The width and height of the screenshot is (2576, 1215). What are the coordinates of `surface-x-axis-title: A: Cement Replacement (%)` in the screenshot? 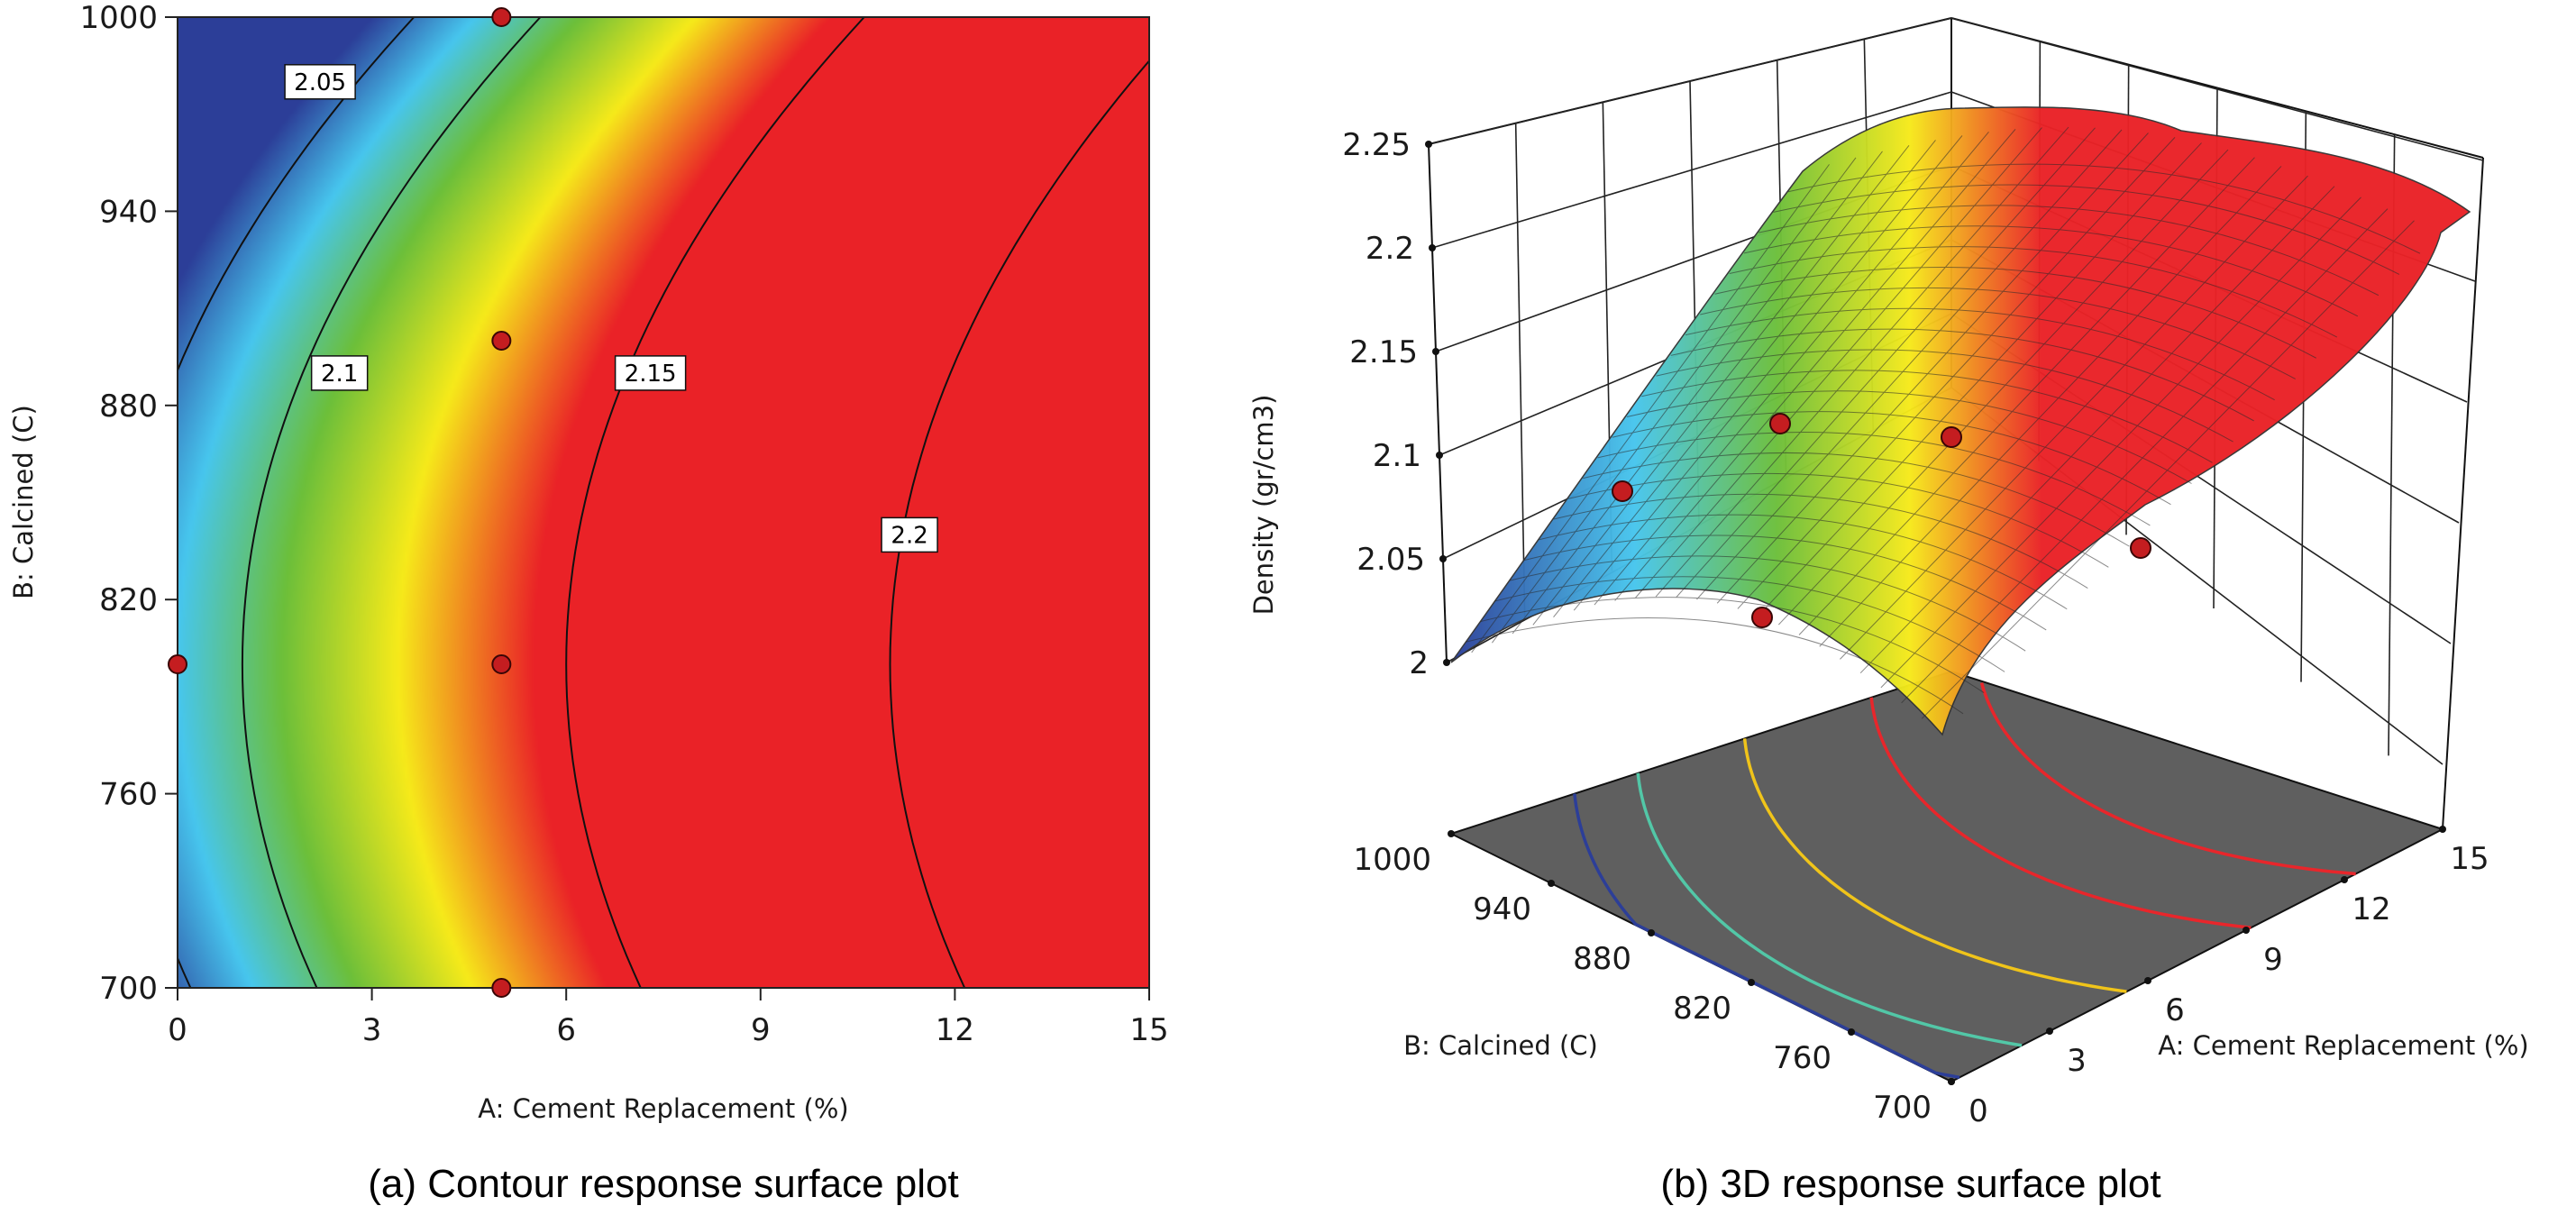 It's located at (2343, 1045).